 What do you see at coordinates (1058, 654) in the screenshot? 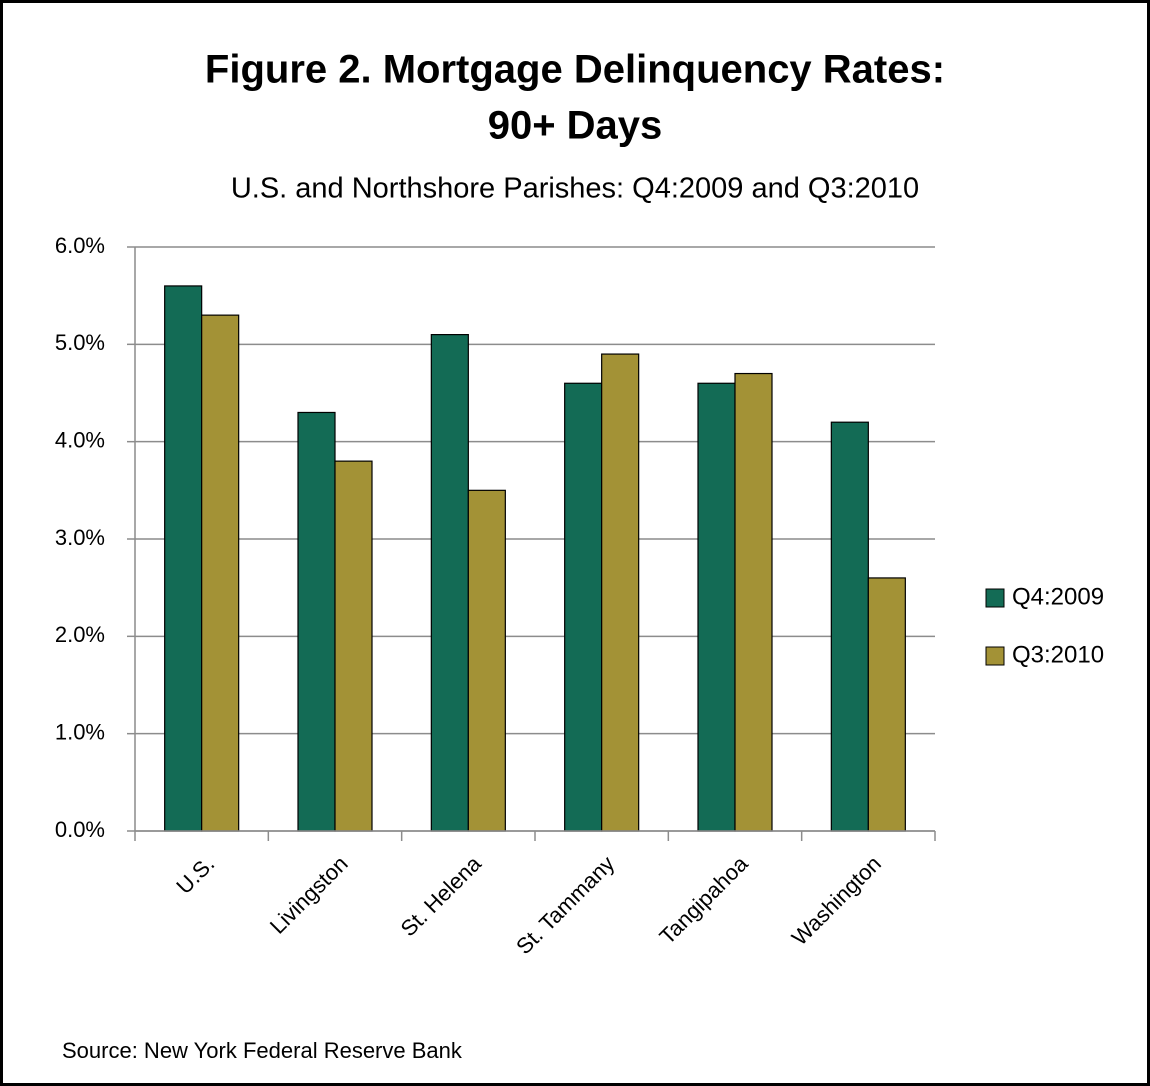
I see `legend-label: Q3:2010` at bounding box center [1058, 654].